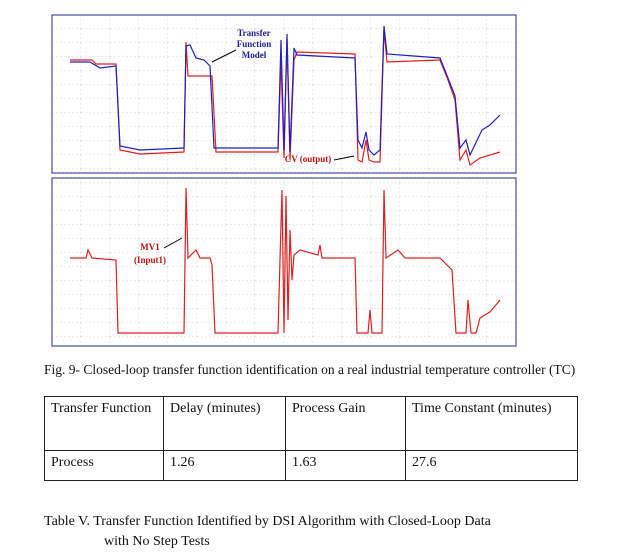 The height and width of the screenshot is (559, 620). What do you see at coordinates (104, 423) in the screenshot?
I see `header-cell: Transfer Function` at bounding box center [104, 423].